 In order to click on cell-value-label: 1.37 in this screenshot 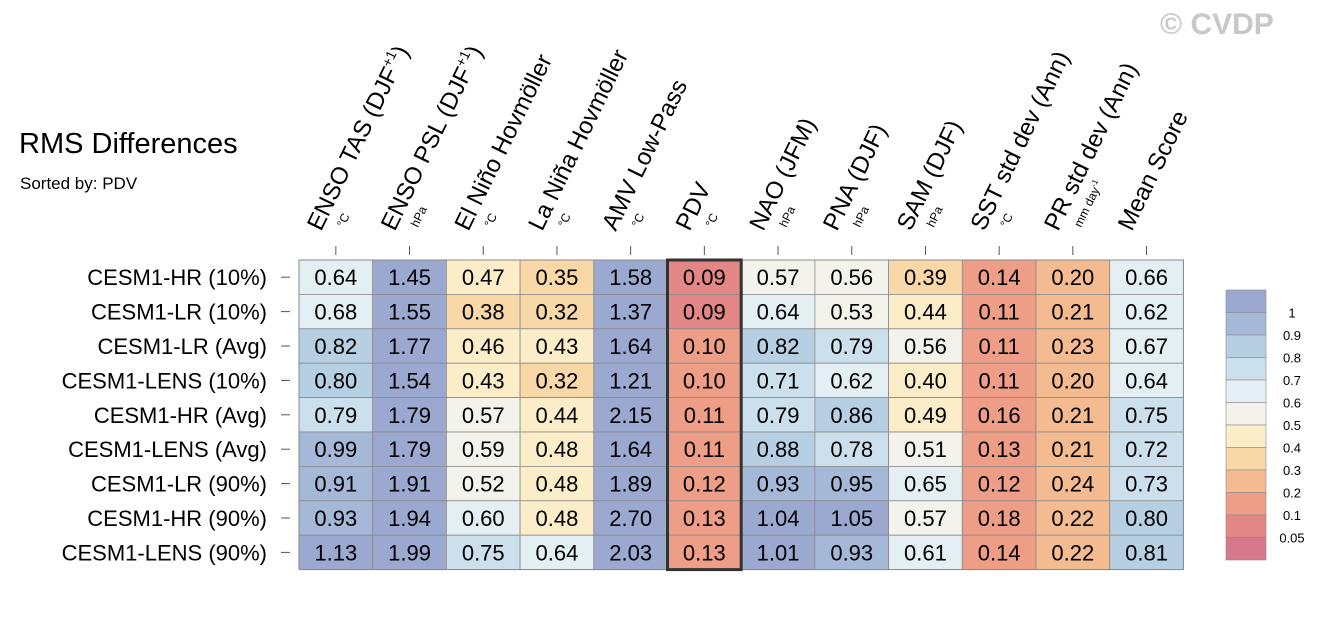, I will do `click(630, 312)`.